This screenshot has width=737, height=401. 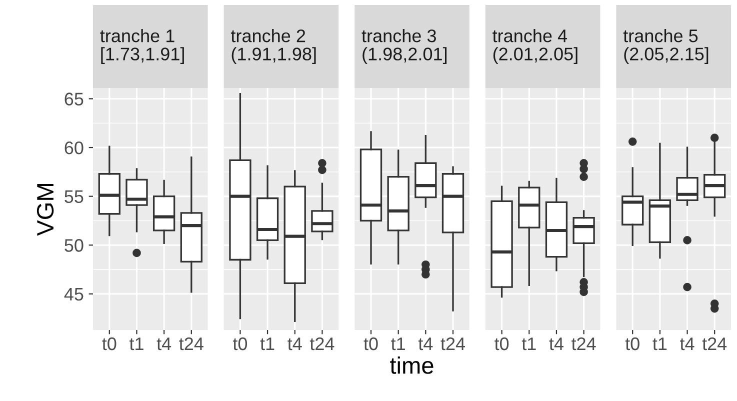 What do you see at coordinates (665, 46) in the screenshot?
I see `chart-title: tranche 5 (2.05,2.15]` at bounding box center [665, 46].